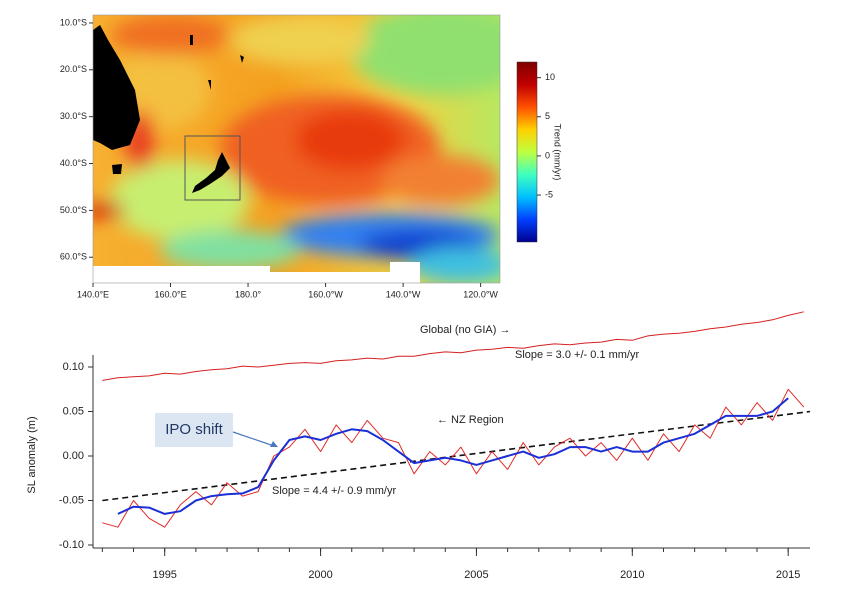 This screenshot has height=593, width=850. I want to click on tasmania, so click(117, 169).